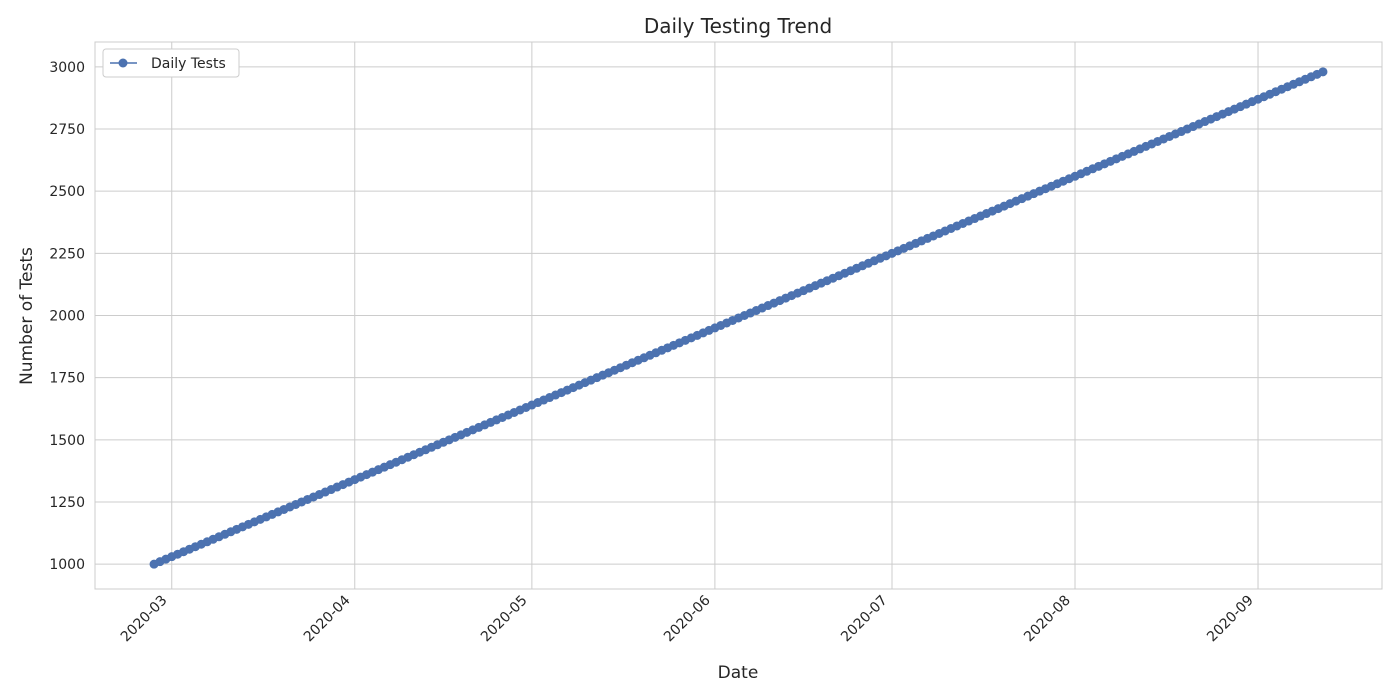 The height and width of the screenshot is (700, 1400). What do you see at coordinates (67, 254) in the screenshot?
I see `y-tick-label: 2250` at bounding box center [67, 254].